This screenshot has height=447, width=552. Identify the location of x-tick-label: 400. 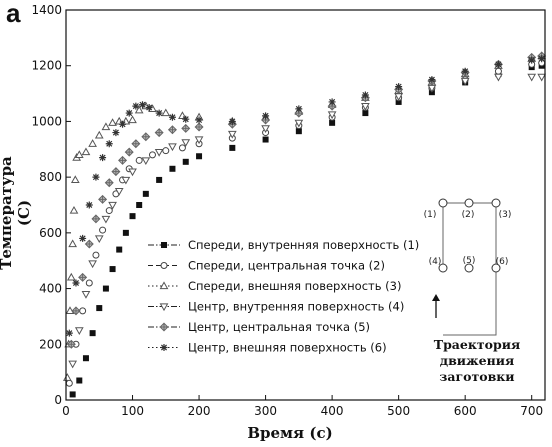
(332, 411).